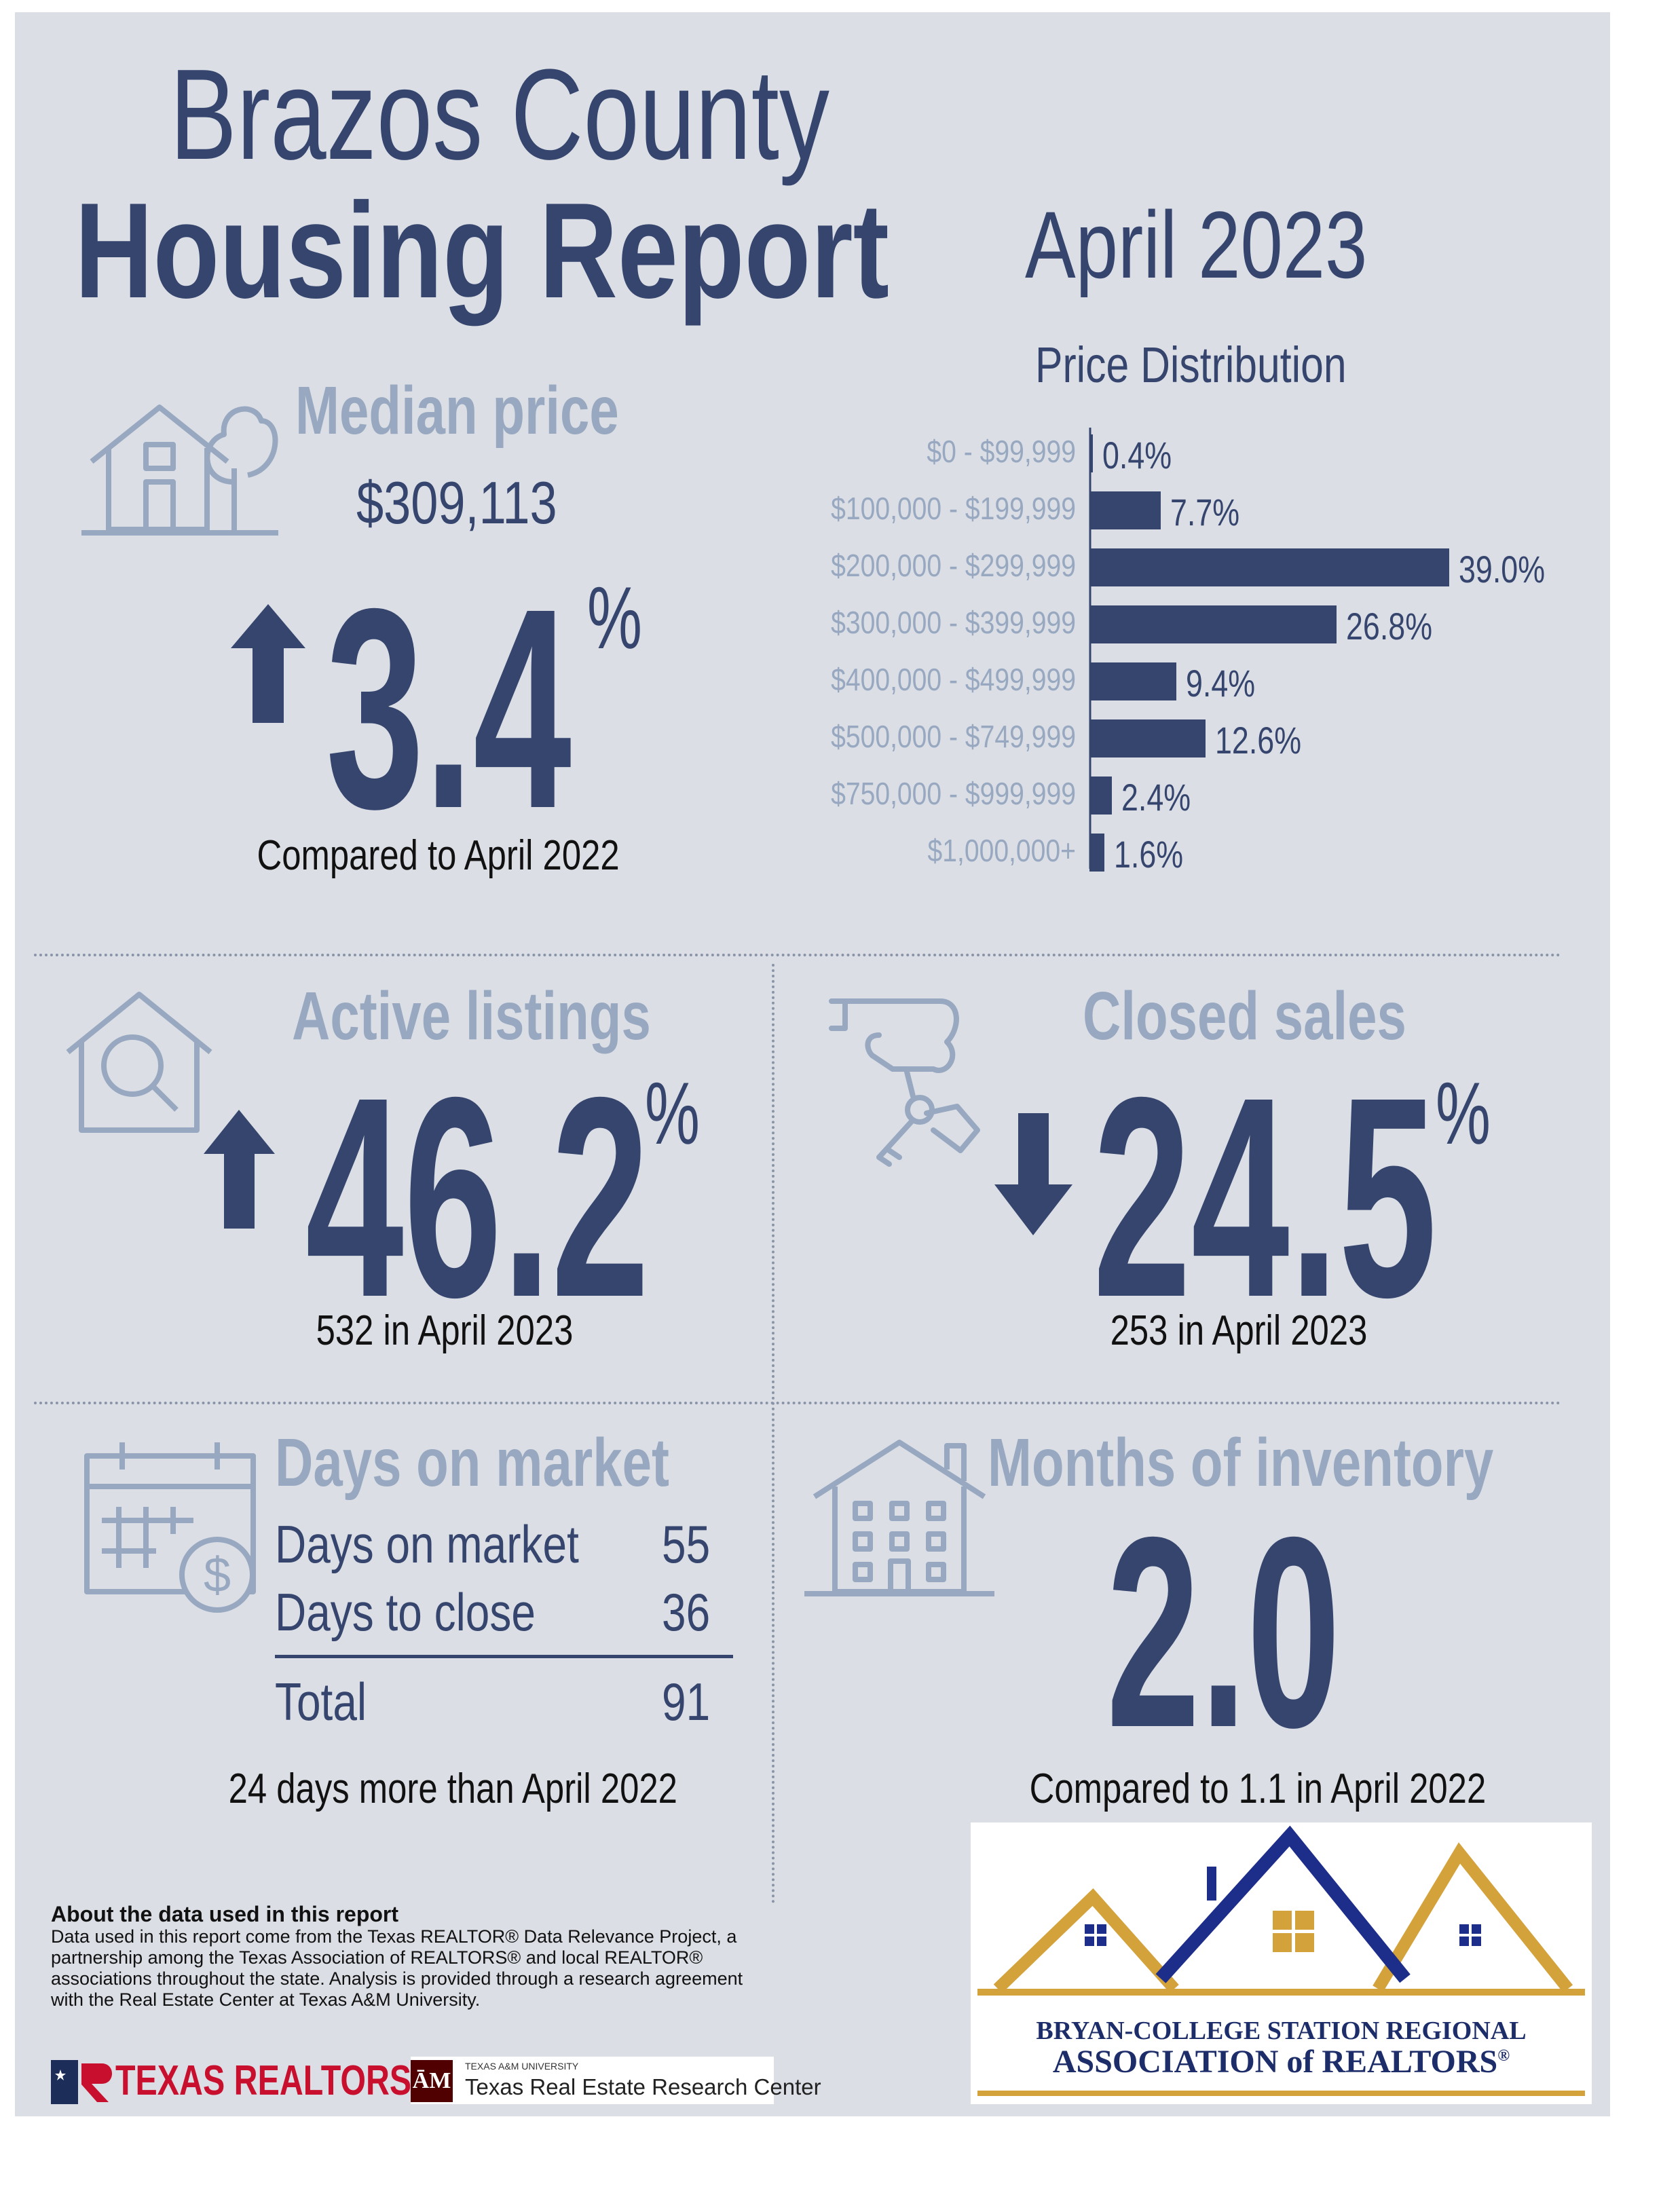 The width and height of the screenshot is (1680, 2189). Describe the element at coordinates (406, 1612) in the screenshot. I see `dom-row-label-2: Days to close` at that location.